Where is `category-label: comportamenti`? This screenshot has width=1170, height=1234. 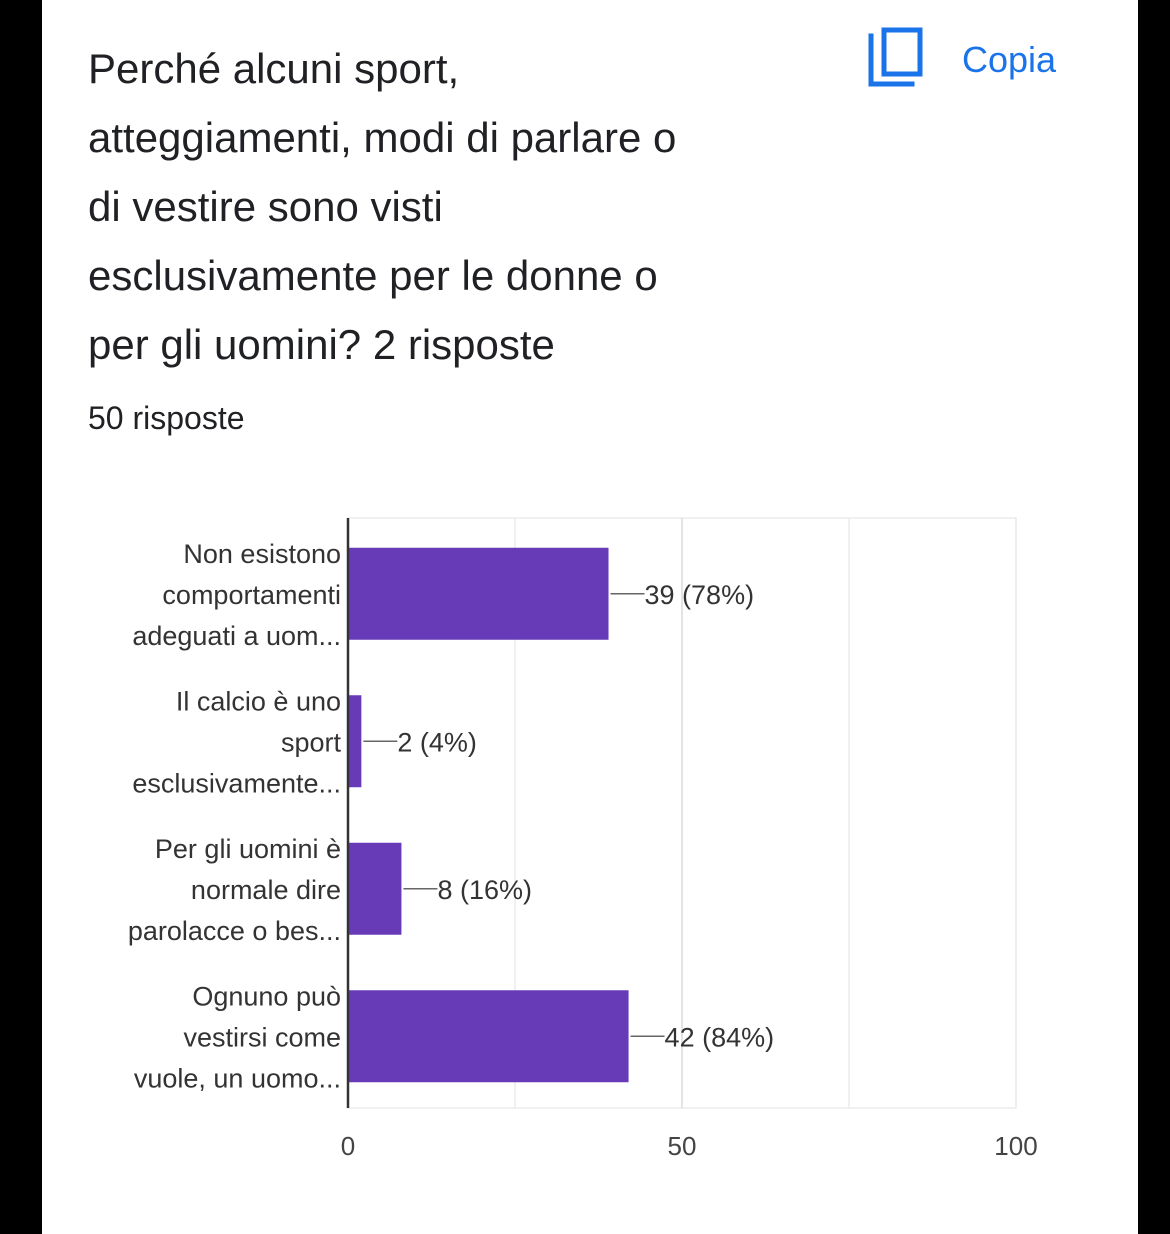 category-label: comportamenti is located at coordinates (251, 595).